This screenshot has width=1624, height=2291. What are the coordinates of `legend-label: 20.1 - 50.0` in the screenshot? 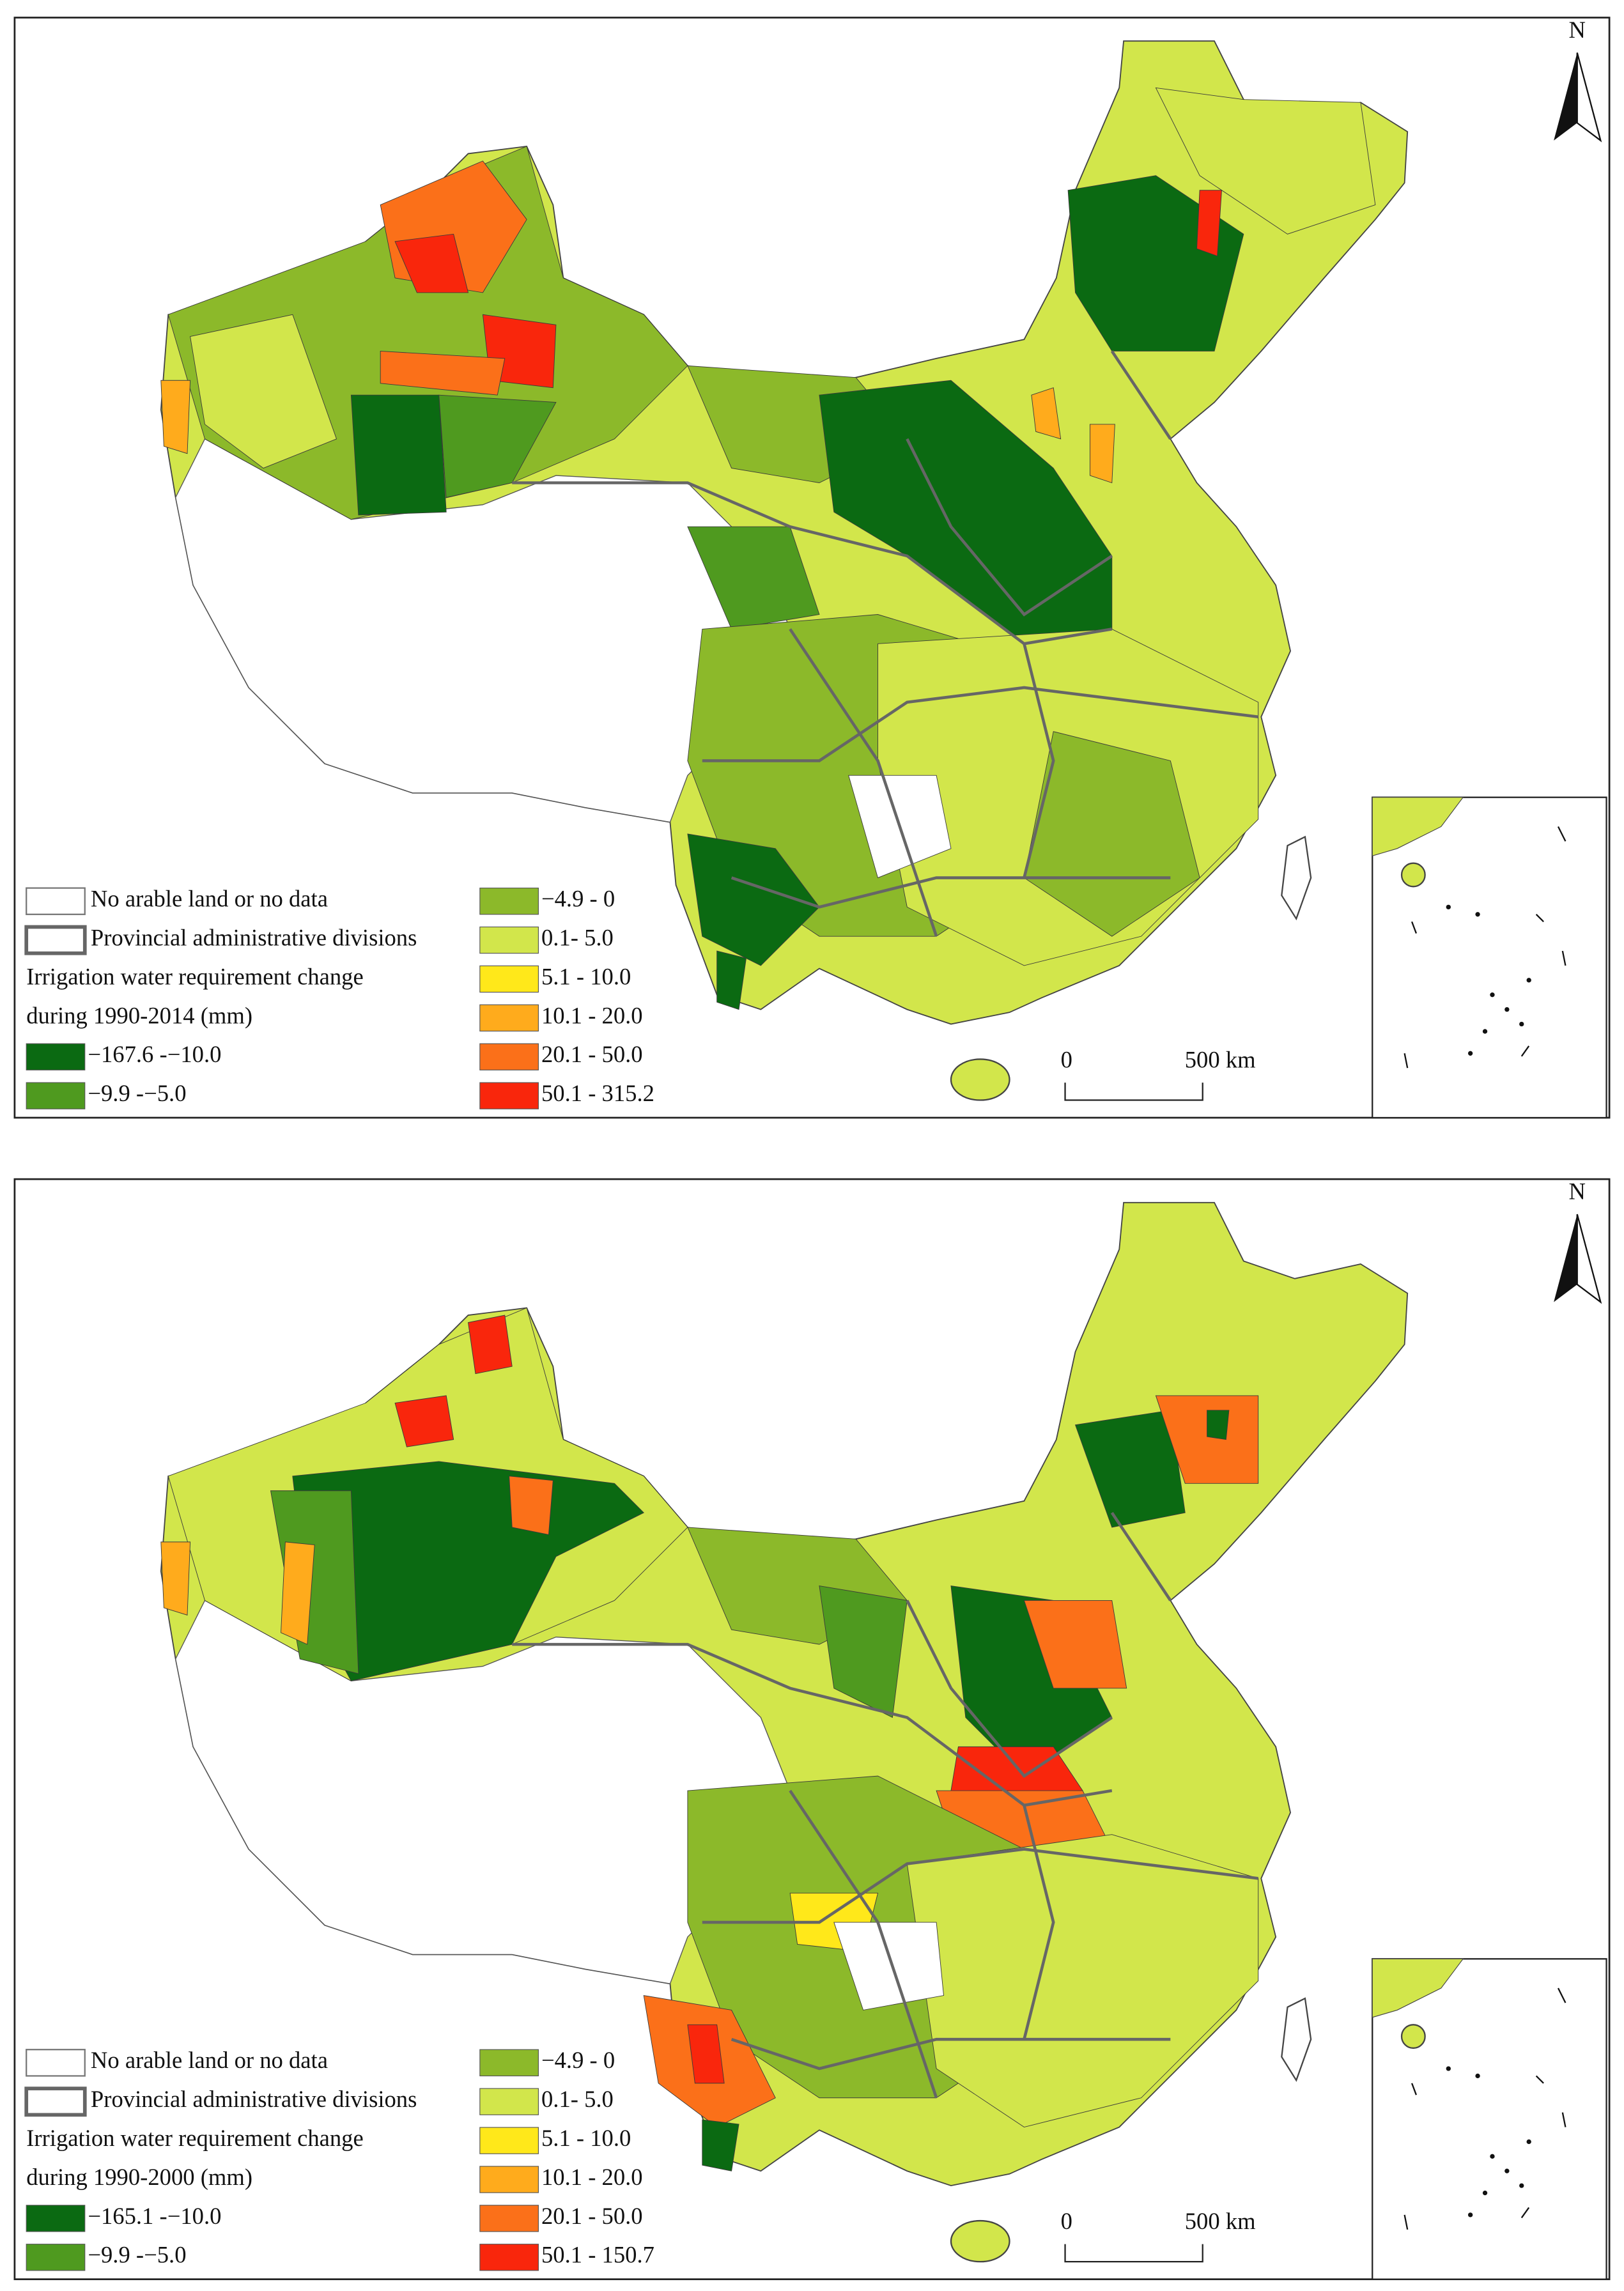 It's located at (592, 2216).